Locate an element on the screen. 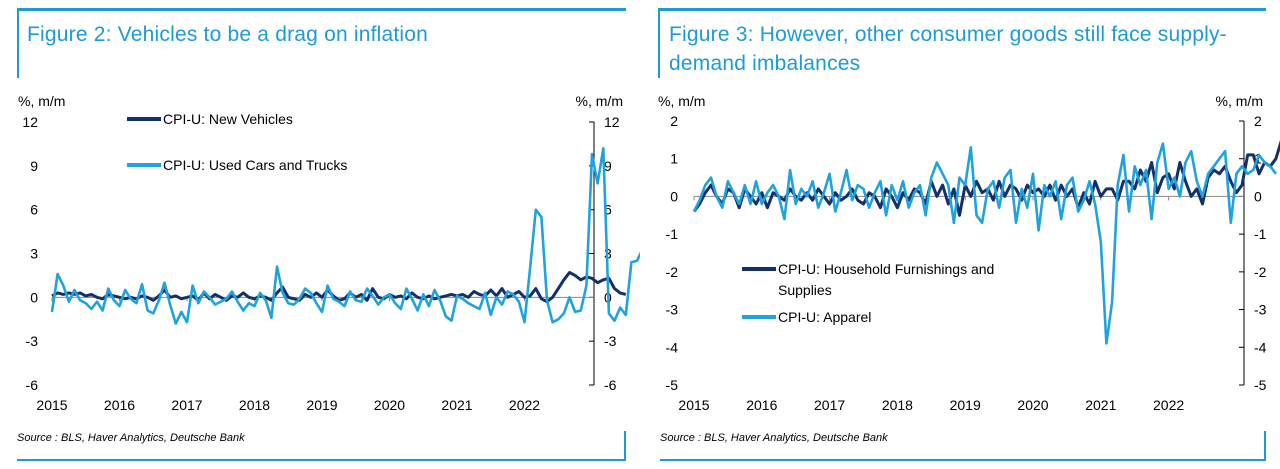  y-tick-label-left: -1 is located at coordinates (672, 234).